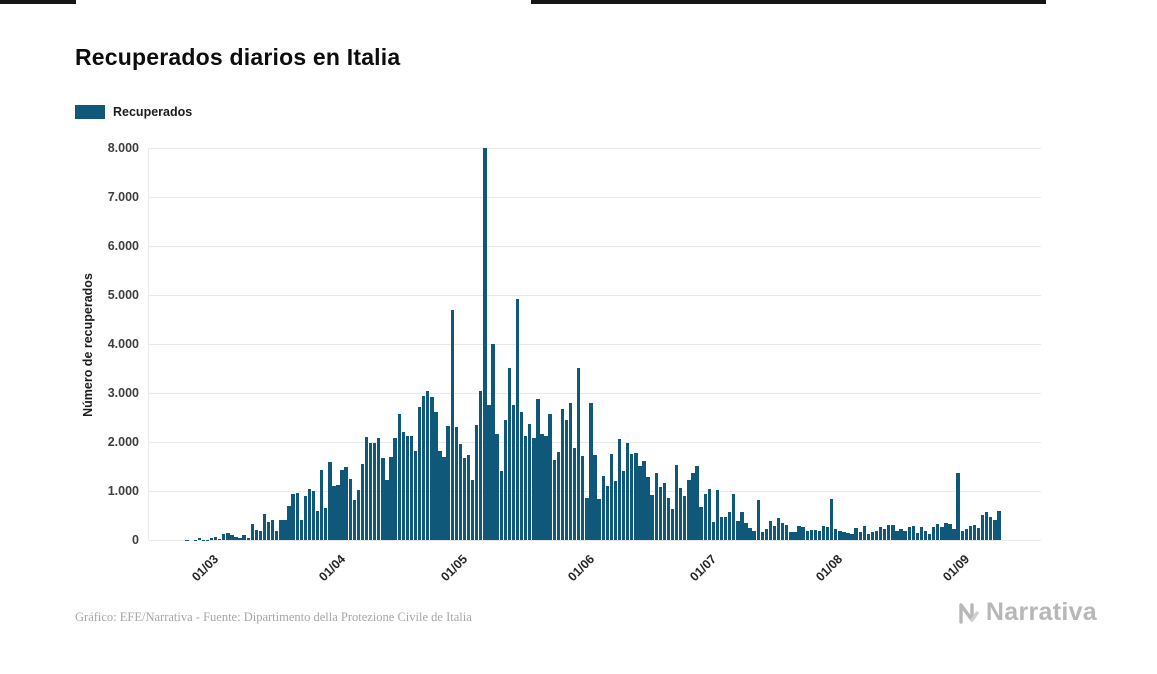  I want to click on x-axis-tick-label: 01/04, so click(331, 568).